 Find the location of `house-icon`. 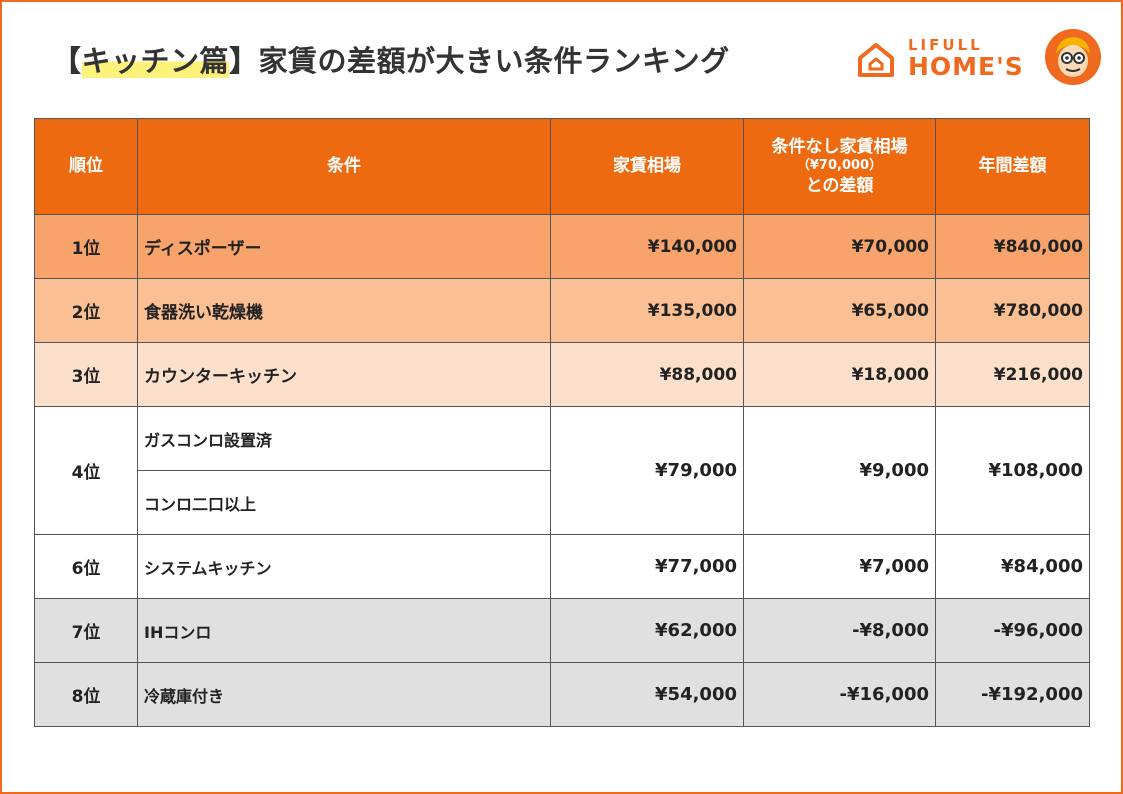

house-icon is located at coordinates (876, 60).